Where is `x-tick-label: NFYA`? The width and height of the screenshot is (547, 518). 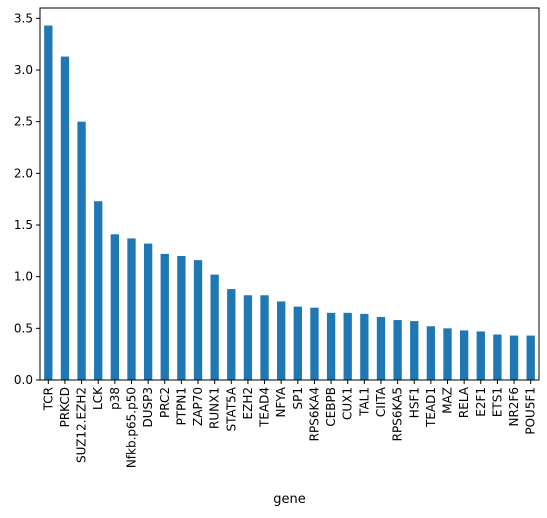
x-tick-label: NFYA is located at coordinates (281, 401).